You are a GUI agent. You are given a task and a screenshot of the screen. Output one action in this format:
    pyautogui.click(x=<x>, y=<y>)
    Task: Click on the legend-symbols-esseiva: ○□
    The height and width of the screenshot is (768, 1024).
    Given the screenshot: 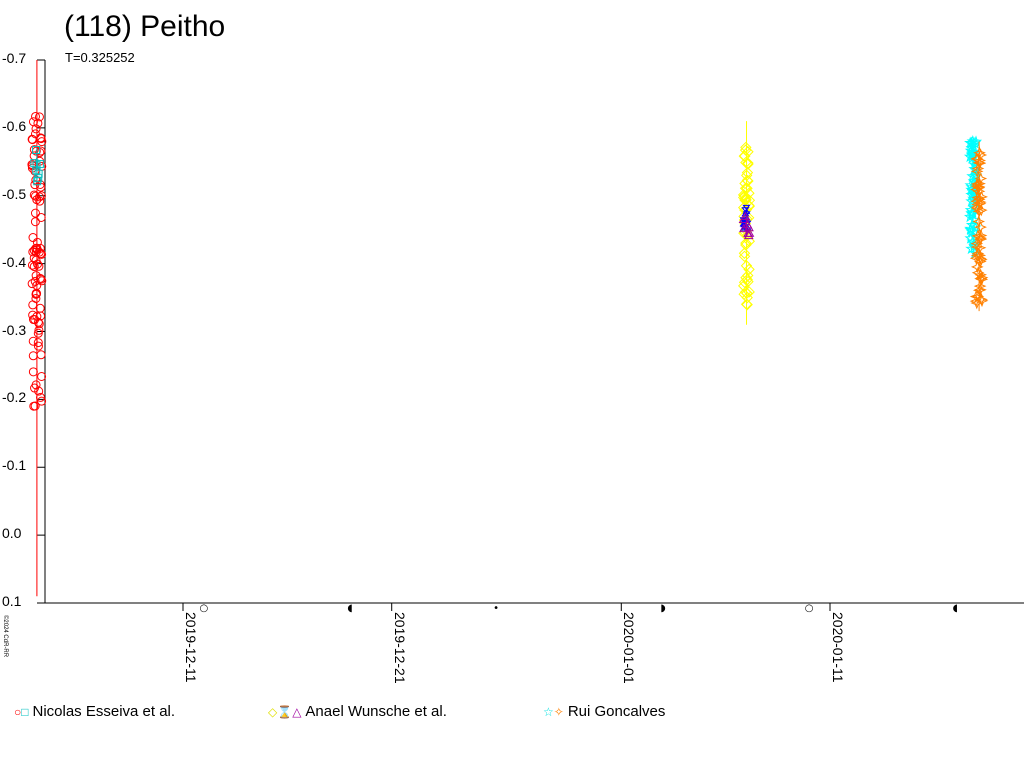 What is the action you would take?
    pyautogui.click(x=21, y=711)
    